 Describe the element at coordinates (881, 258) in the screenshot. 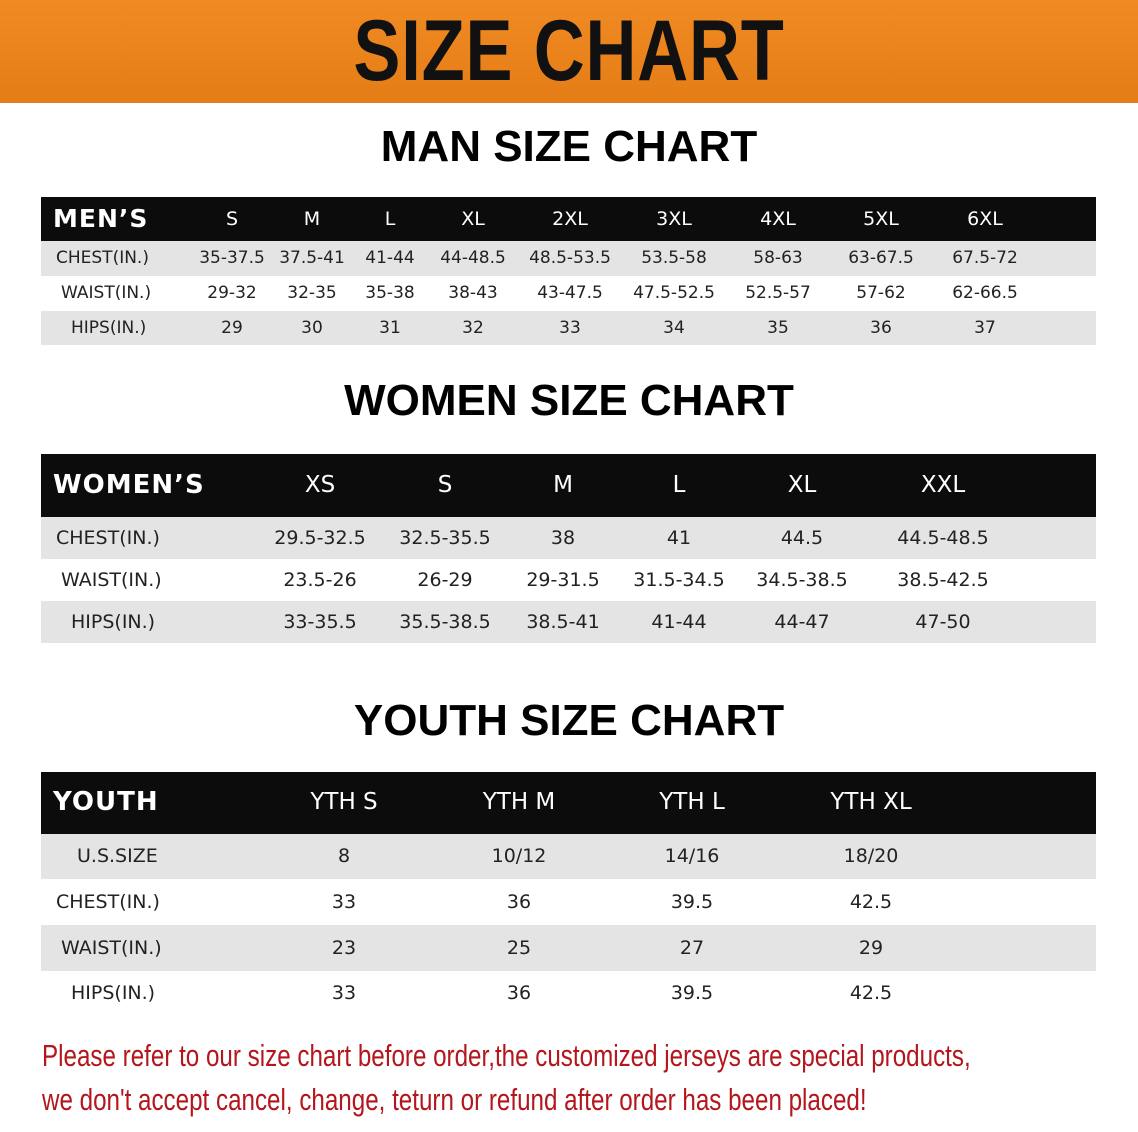

I see `table-cell: 63-67.5` at that location.